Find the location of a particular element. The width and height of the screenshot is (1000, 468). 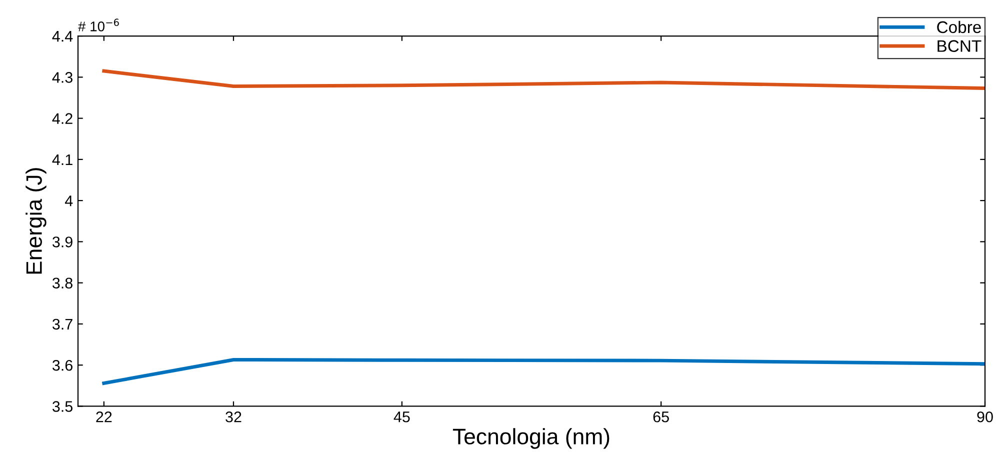

y-axis-title: Energia (J) is located at coordinates (36, 221).